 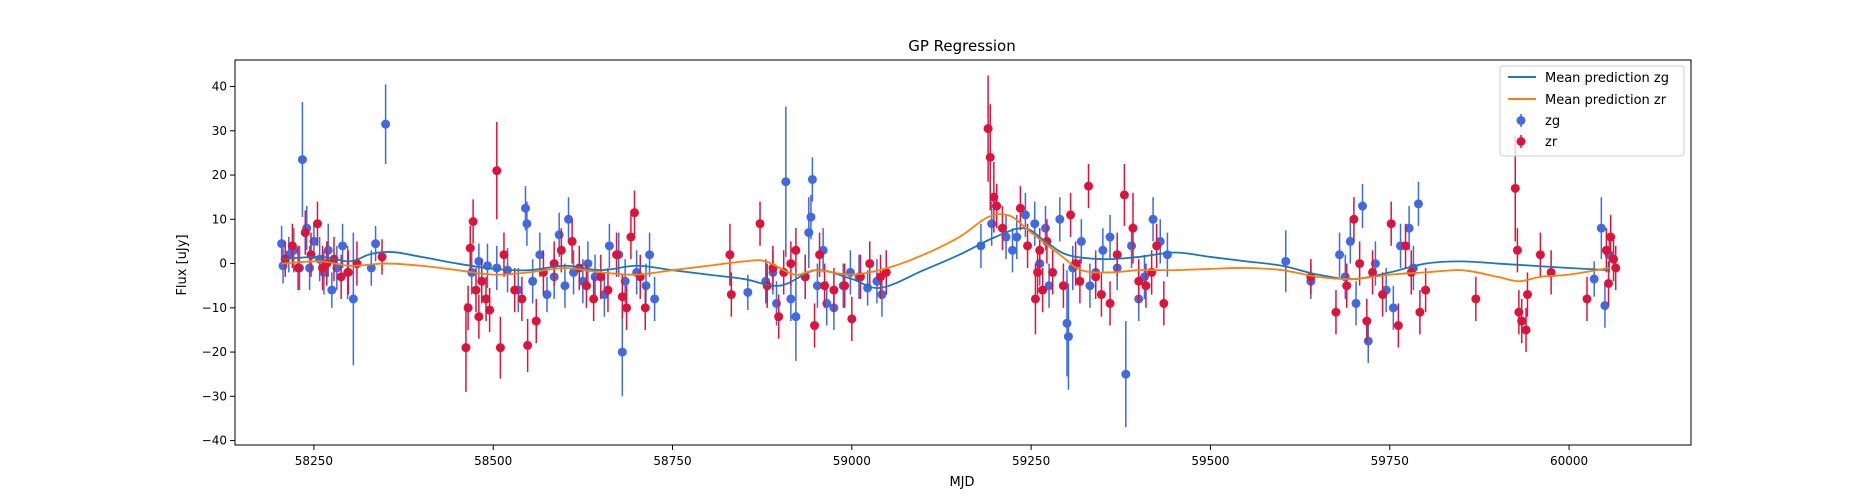 What do you see at coordinates (1569, 461) in the screenshot?
I see `x-tick-label: 60000` at bounding box center [1569, 461].